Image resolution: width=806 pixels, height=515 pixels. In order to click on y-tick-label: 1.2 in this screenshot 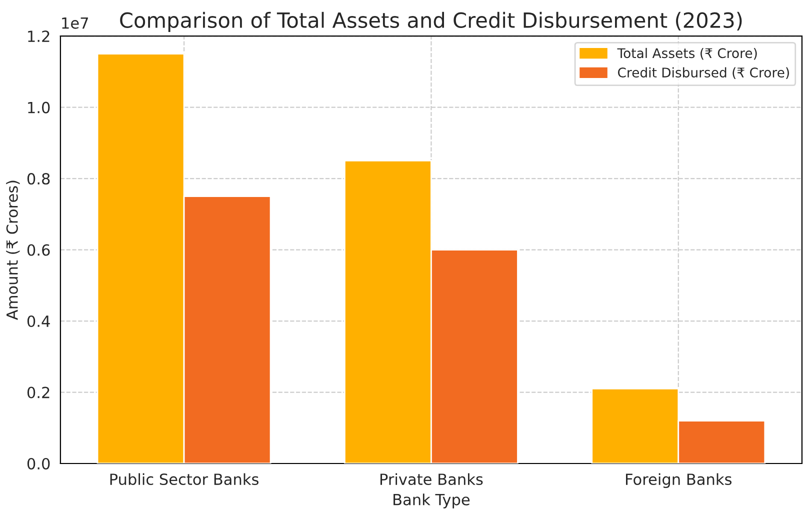, I will do `click(39, 36)`.